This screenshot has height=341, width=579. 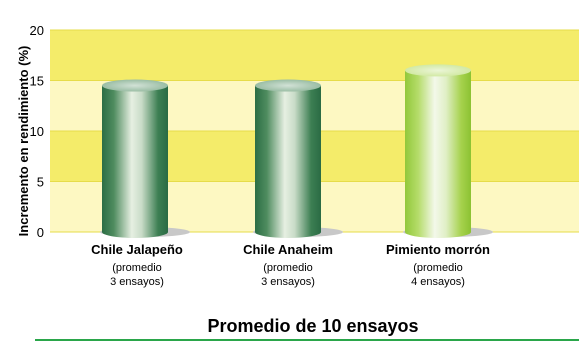 I want to click on x-category-note: 4 ensayos), so click(x=438, y=282).